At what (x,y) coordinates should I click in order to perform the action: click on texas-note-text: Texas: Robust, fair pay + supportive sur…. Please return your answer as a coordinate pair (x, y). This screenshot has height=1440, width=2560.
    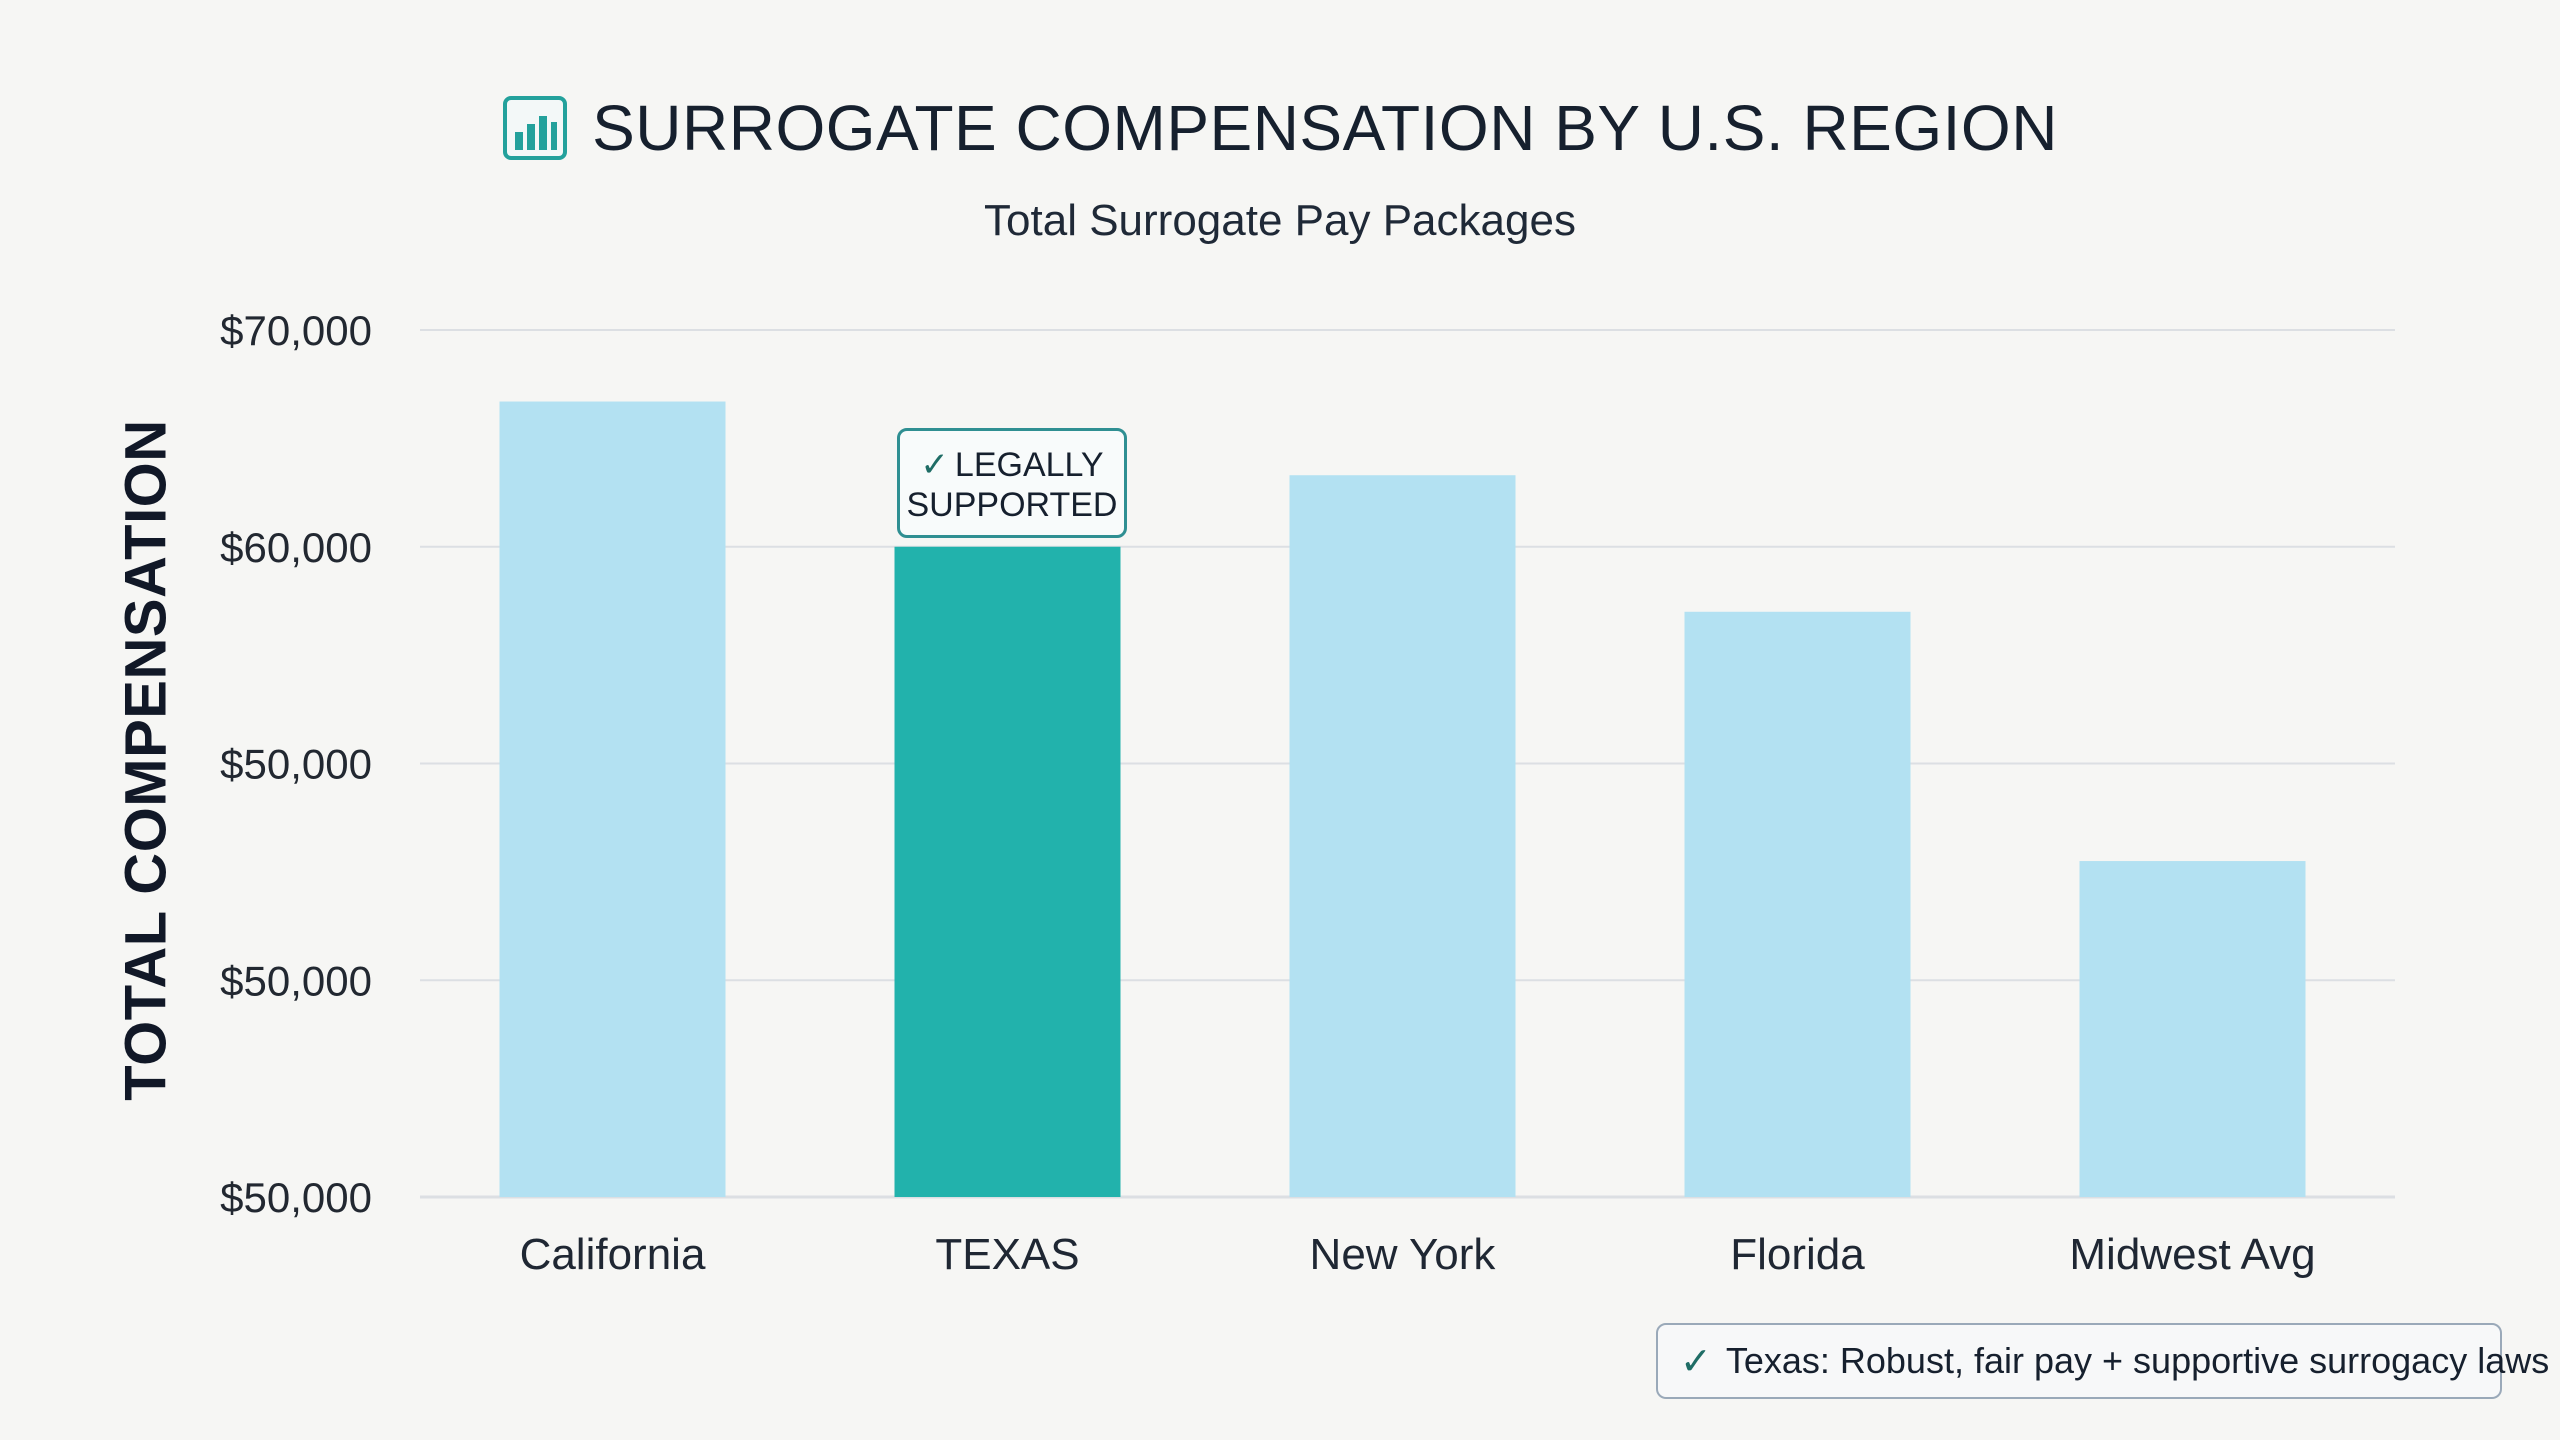
    Looking at the image, I should click on (2137, 1360).